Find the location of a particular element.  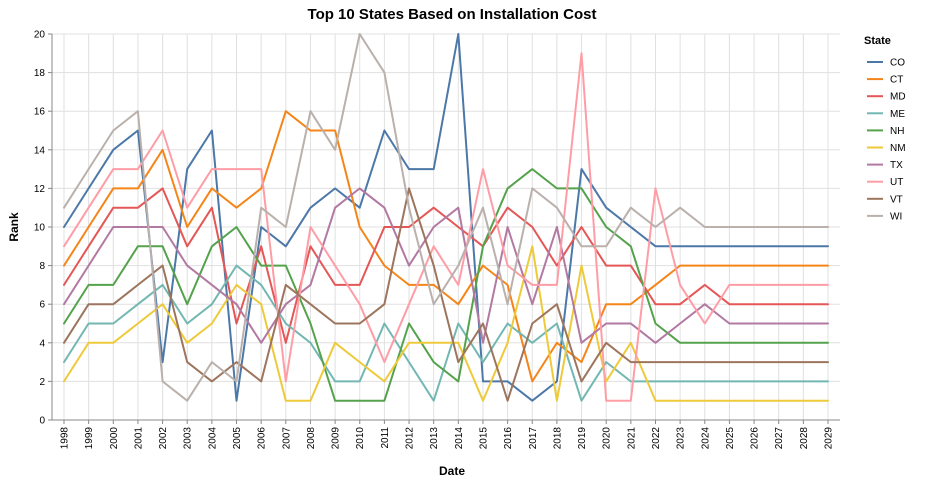

x-tick-label: 2023 is located at coordinates (681, 438).